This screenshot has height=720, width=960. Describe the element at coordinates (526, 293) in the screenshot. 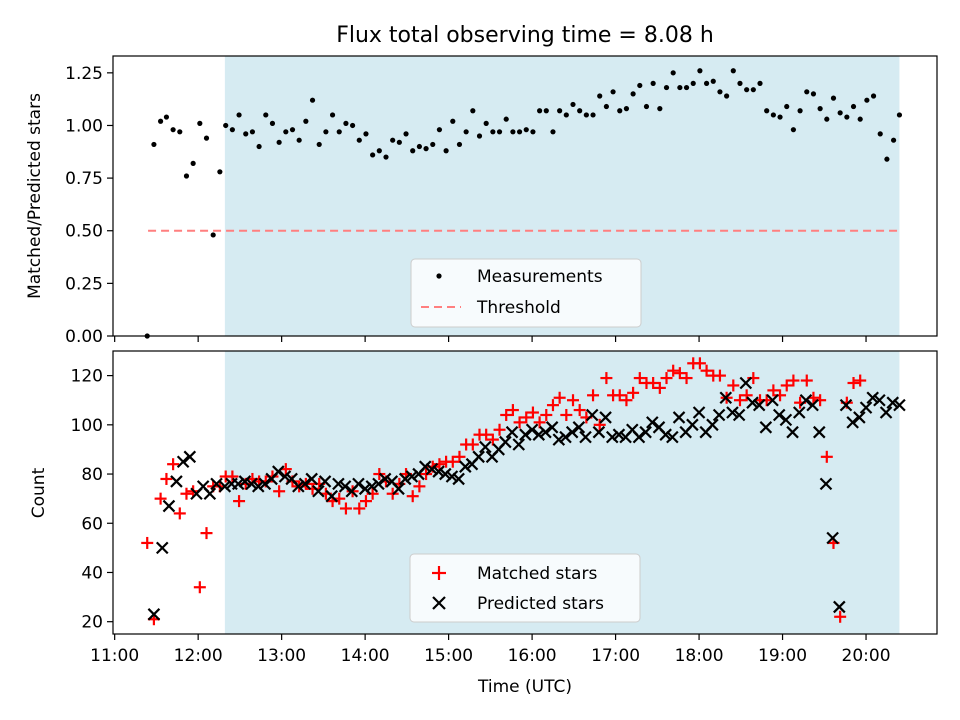

I see `ratio-legend: Measurements Threshold` at that location.